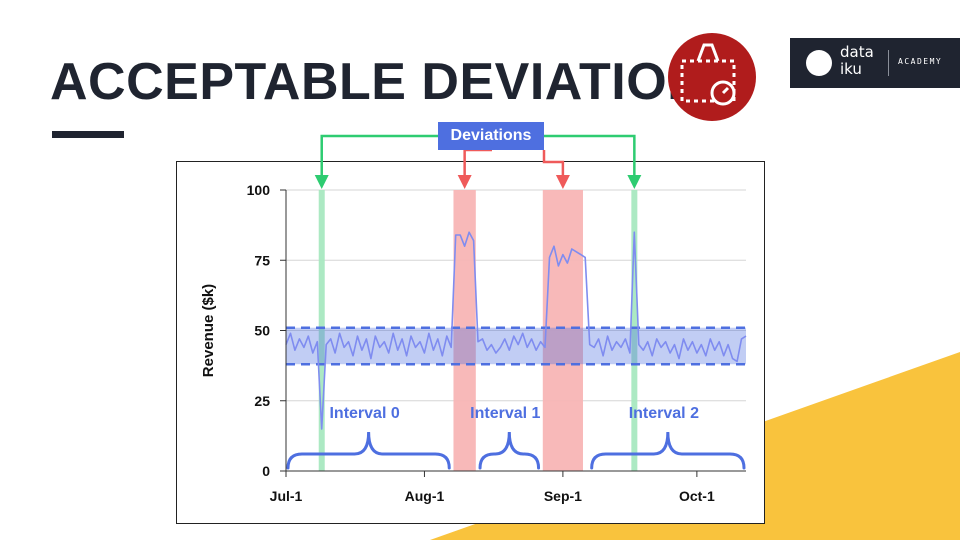  I want to click on interval-label: Interval 2, so click(664, 413).